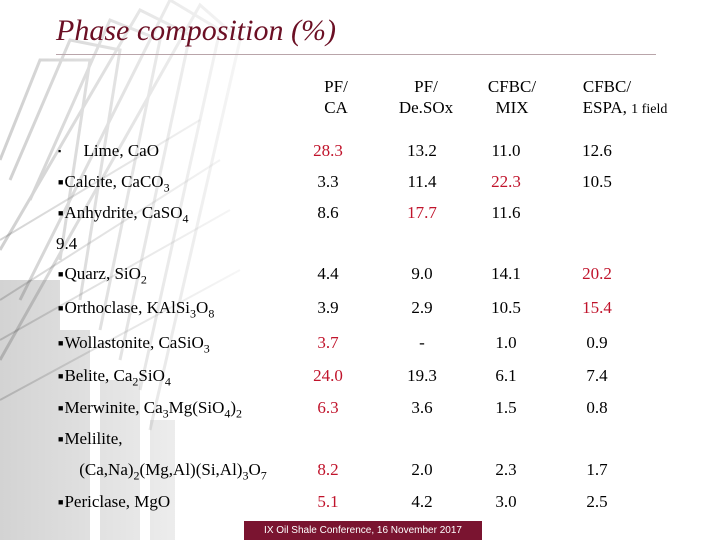 The image size is (720, 540). I want to click on title-divider, so click(356, 54).